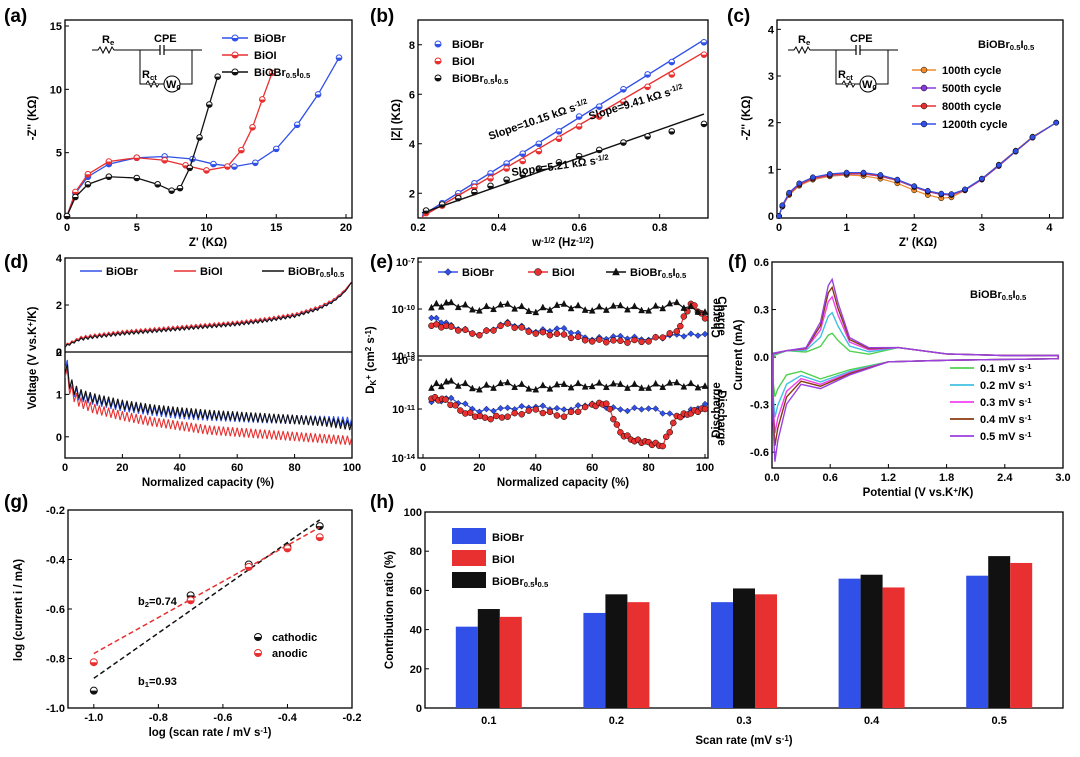  What do you see at coordinates (368, 377) in the screenshot?
I see `panel-e-ylabel-part: +` at bounding box center [368, 377].